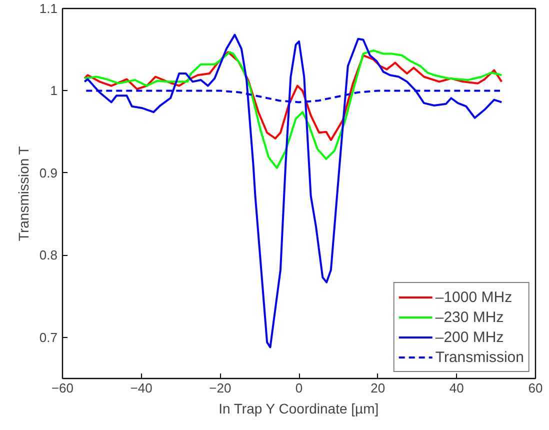  What do you see at coordinates (23, 194) in the screenshot?
I see `y-axis-title: Transmission T` at bounding box center [23, 194].